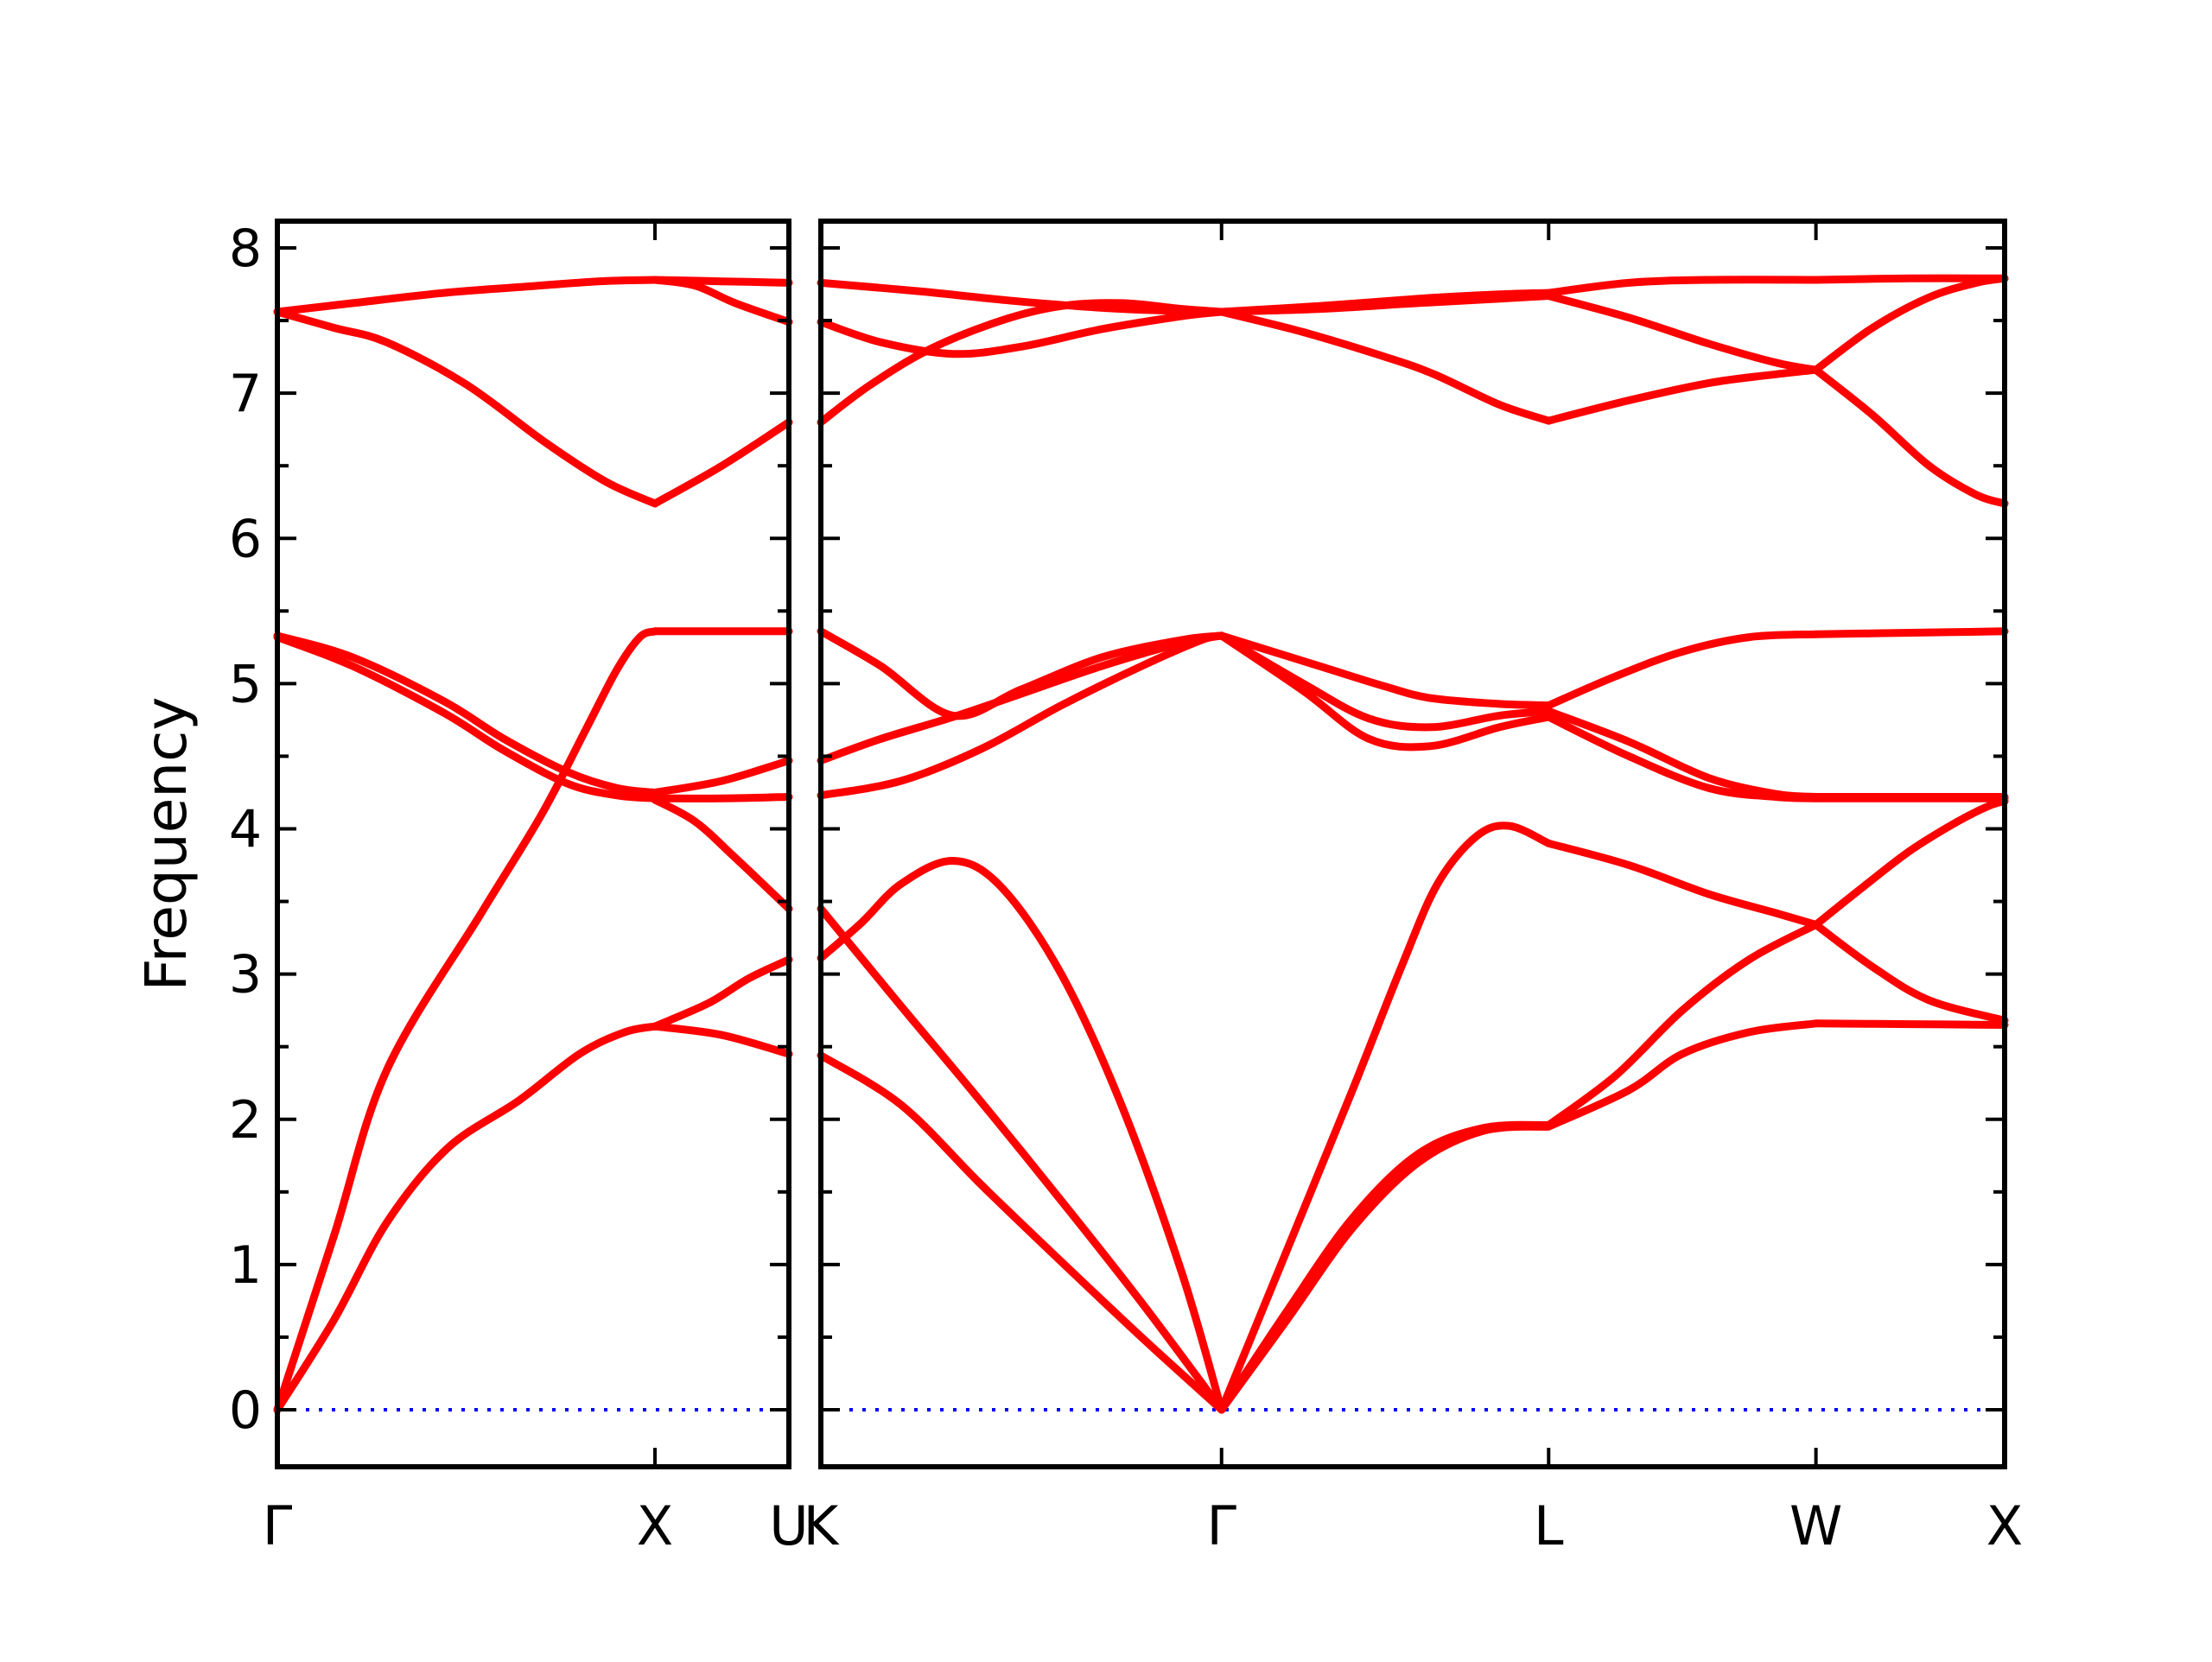 The height and width of the screenshot is (1662, 2212). What do you see at coordinates (245, 539) in the screenshot?
I see `y-tick-label: 6` at bounding box center [245, 539].